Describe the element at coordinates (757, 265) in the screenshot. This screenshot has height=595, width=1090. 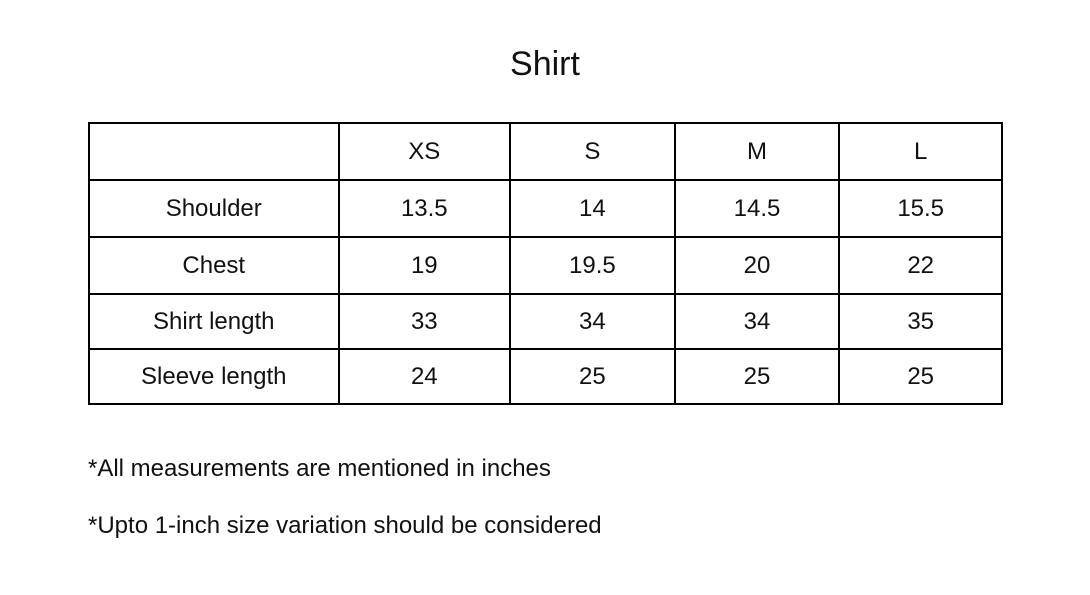
I see `table-cell: 20` at that location.